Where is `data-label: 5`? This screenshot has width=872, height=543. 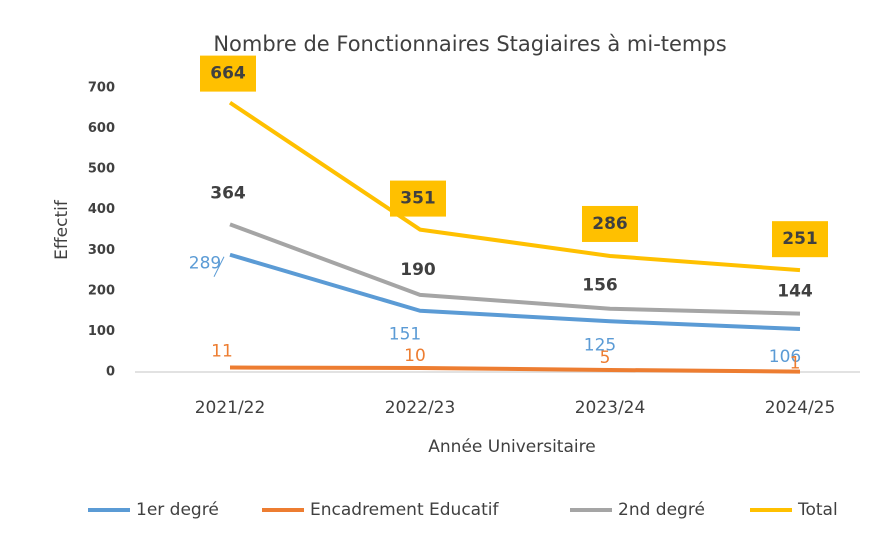 data-label: 5 is located at coordinates (605, 358).